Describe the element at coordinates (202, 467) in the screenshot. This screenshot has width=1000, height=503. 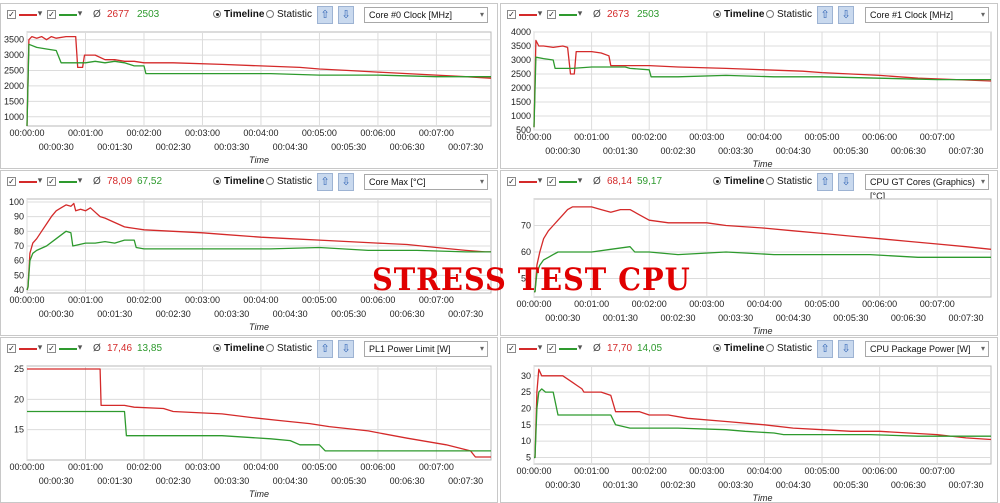
I see `x-tick-label: 00:03:00` at that location.